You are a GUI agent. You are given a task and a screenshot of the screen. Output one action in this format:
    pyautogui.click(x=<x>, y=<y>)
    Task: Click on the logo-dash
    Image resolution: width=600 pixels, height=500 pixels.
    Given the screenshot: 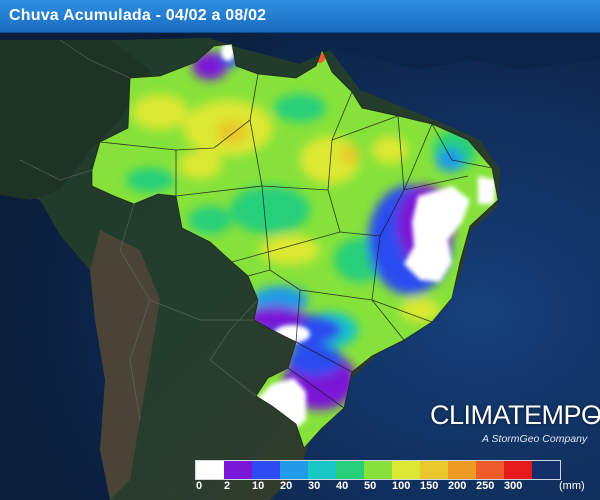 What is the action you would take?
    pyautogui.click(x=593, y=417)
    